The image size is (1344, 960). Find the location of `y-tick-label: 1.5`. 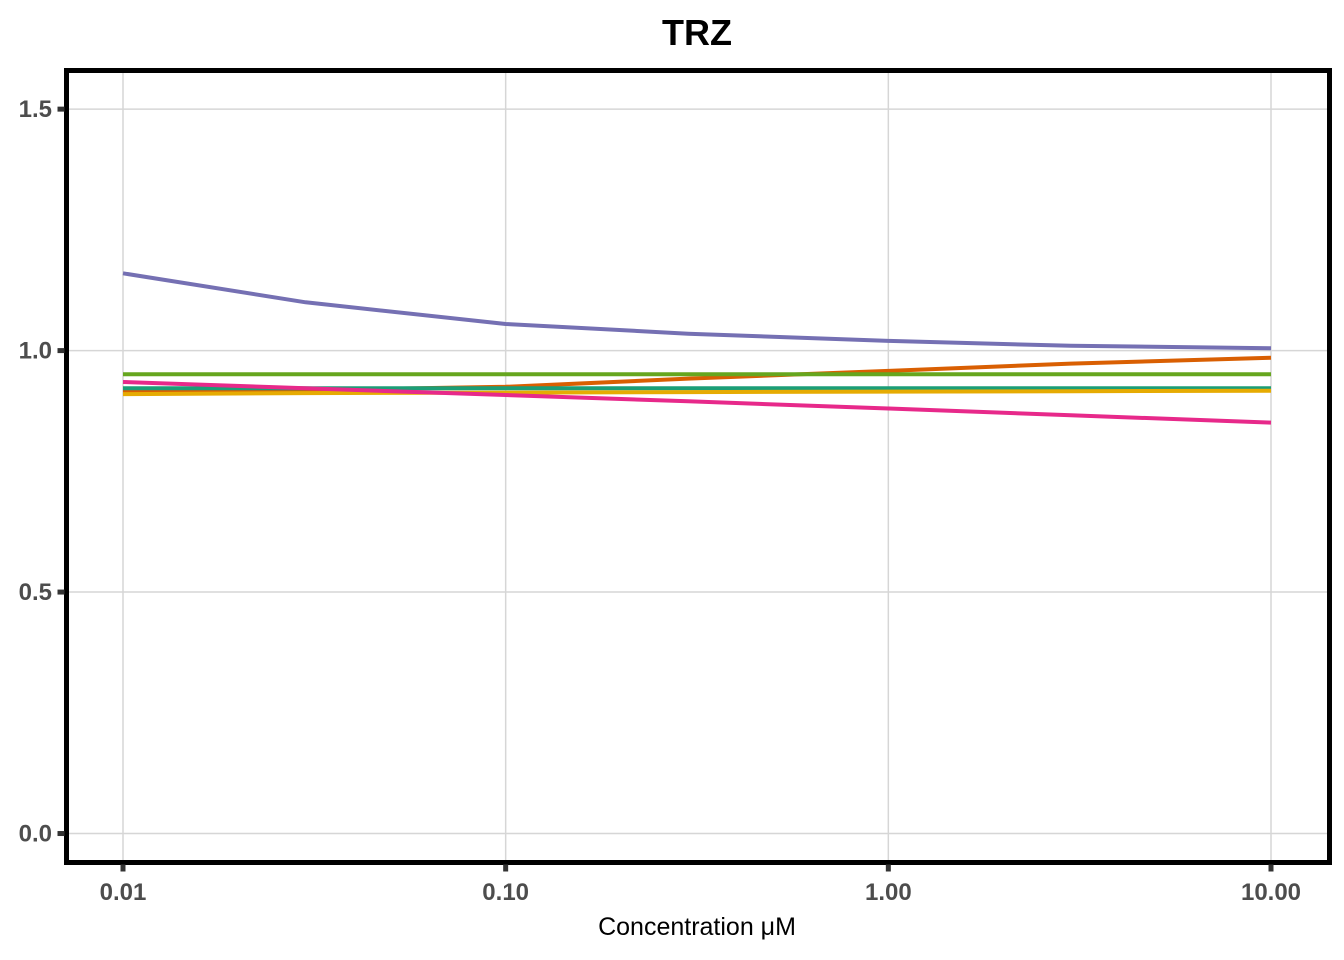

y-tick-label: 1.5 is located at coordinates (35, 109).